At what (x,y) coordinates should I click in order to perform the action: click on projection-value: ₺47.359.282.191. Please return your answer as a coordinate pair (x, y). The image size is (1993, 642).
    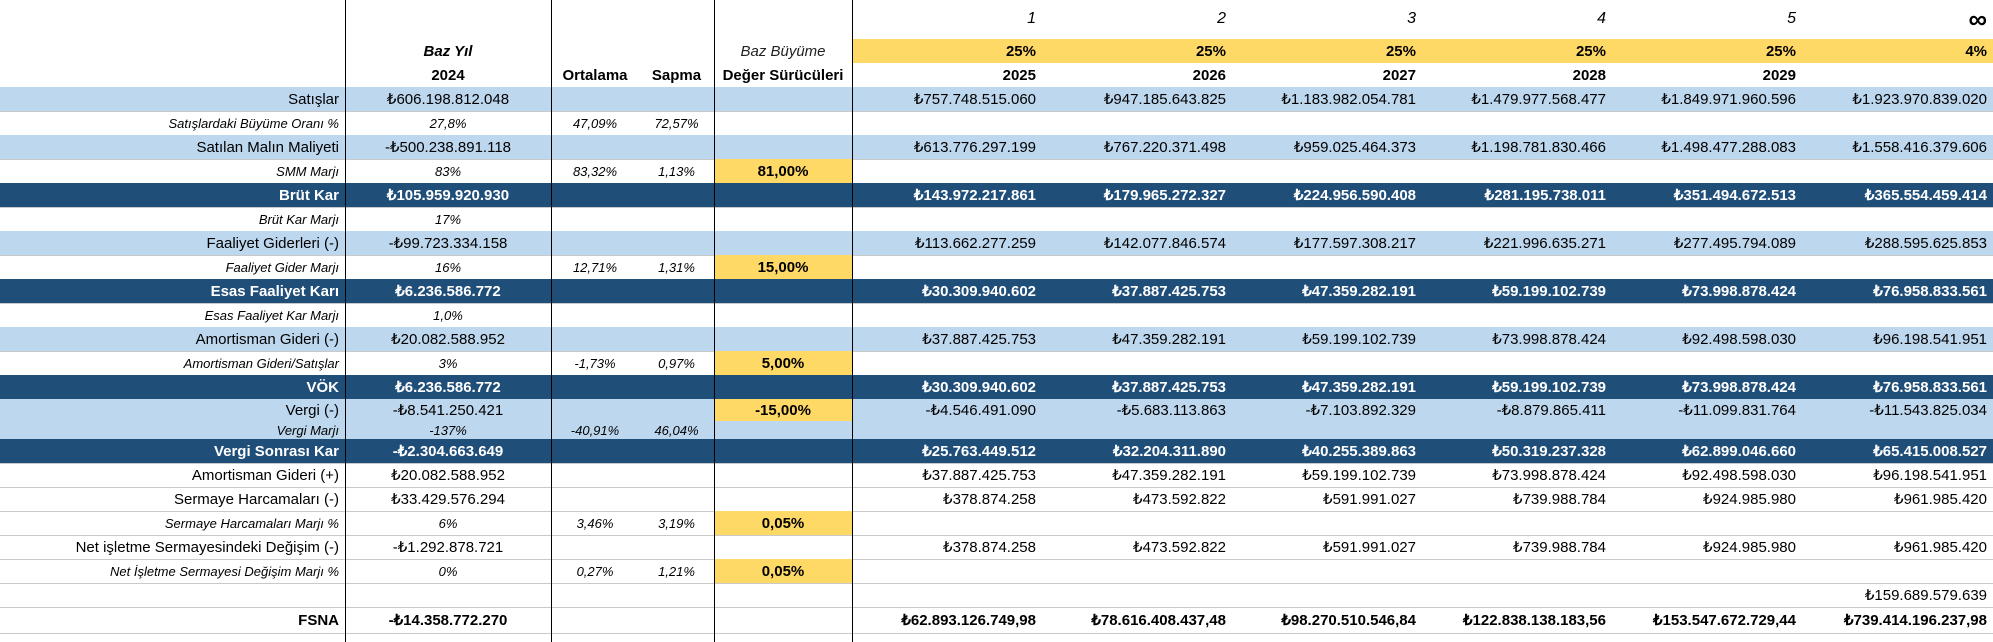
    Looking at the image, I should click on (1169, 475).